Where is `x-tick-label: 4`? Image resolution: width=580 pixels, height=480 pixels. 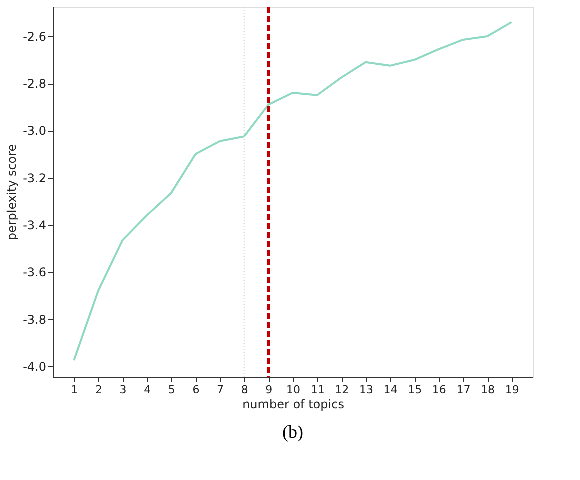
x-tick-label: 4 is located at coordinates (148, 390).